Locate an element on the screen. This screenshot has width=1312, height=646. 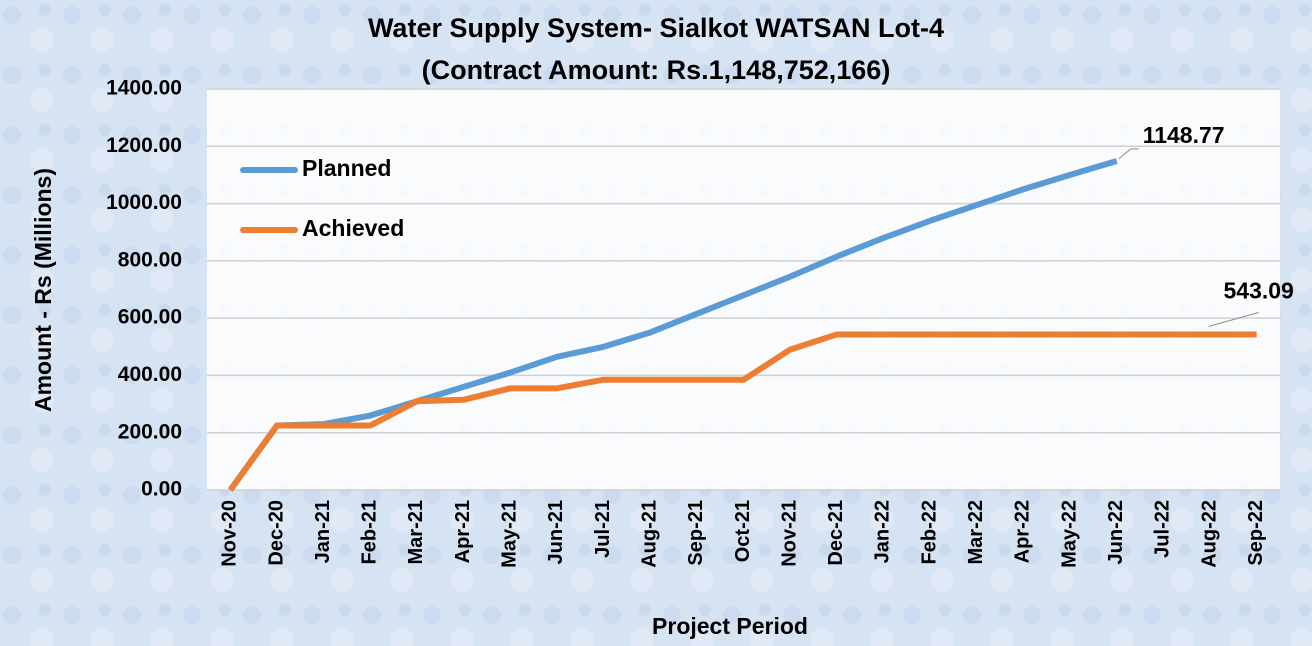
x-tick-label: Apr-21 is located at coordinates (463, 531).